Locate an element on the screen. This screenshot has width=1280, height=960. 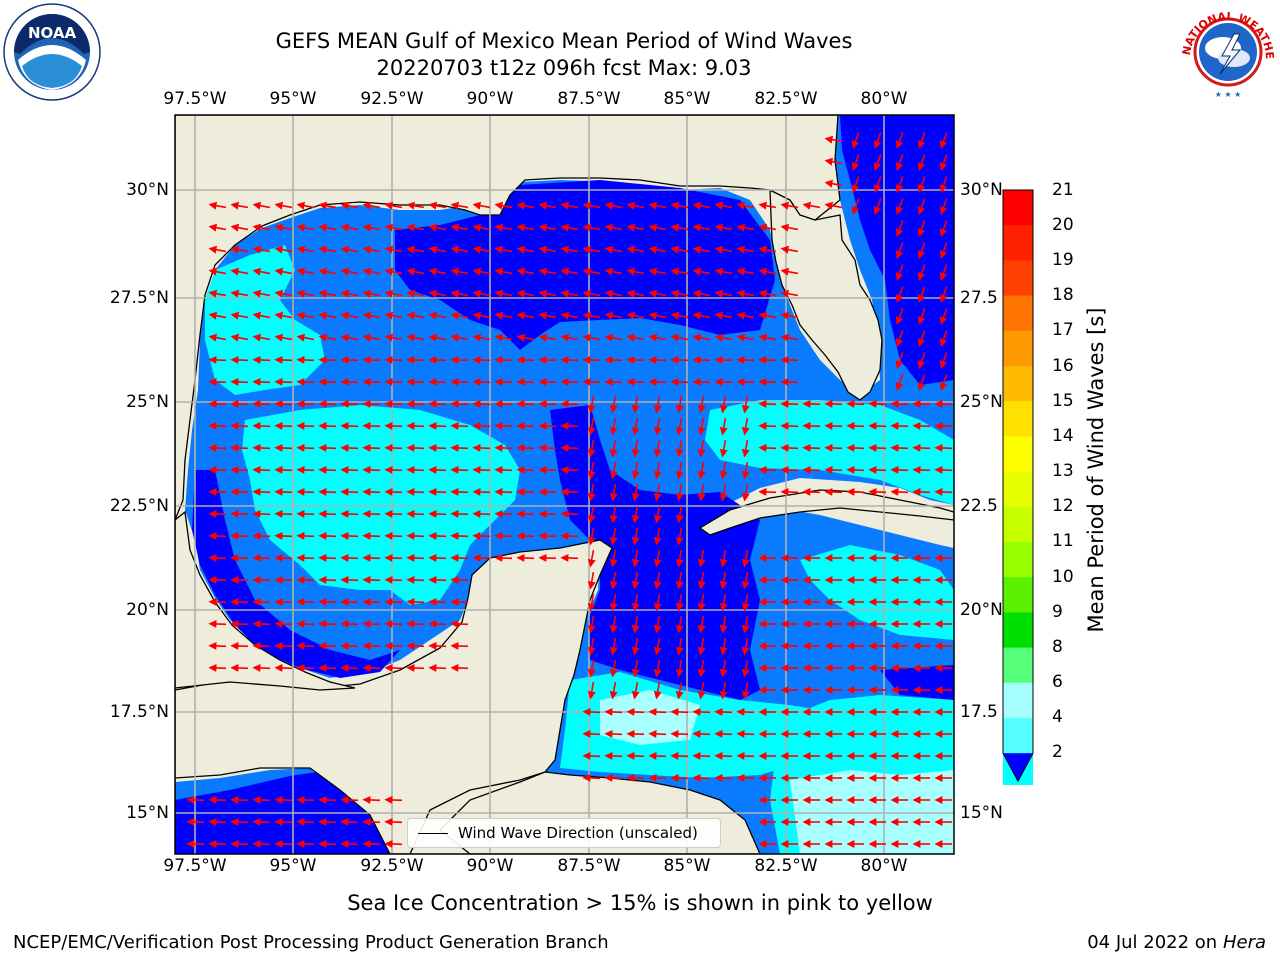
colorbar-tick: 2 is located at coordinates (1057, 752).